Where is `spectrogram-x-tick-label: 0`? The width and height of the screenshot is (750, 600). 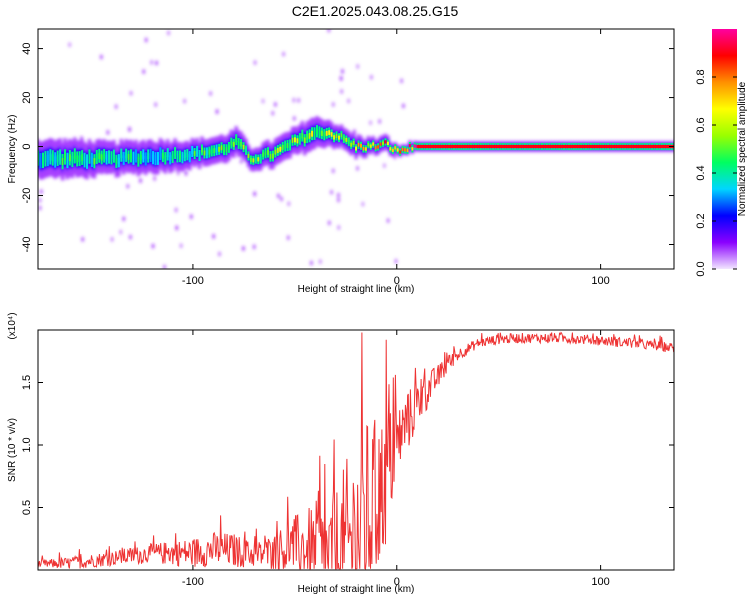 spectrogram-x-tick-label: 0 is located at coordinates (397, 281).